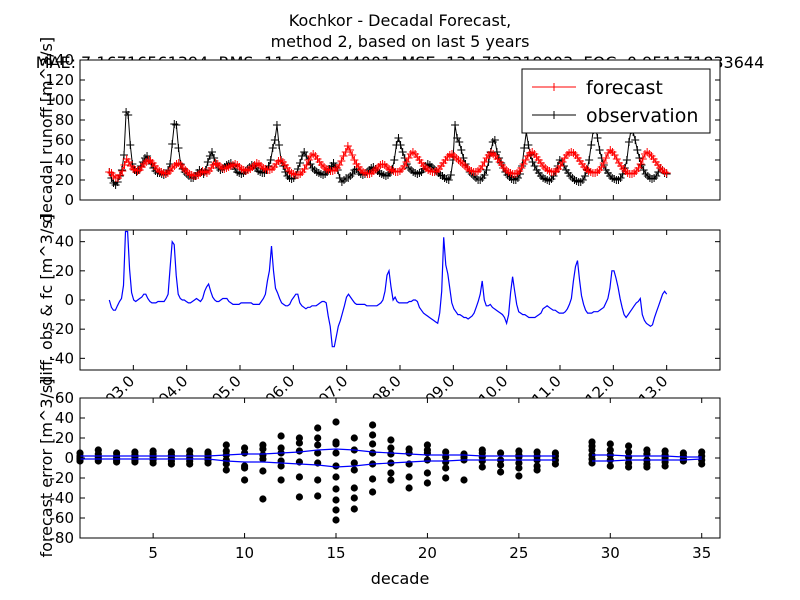 The height and width of the screenshot is (600, 800). What do you see at coordinates (400, 578) in the screenshot?
I see `error-x-axis-label: decade` at bounding box center [400, 578].